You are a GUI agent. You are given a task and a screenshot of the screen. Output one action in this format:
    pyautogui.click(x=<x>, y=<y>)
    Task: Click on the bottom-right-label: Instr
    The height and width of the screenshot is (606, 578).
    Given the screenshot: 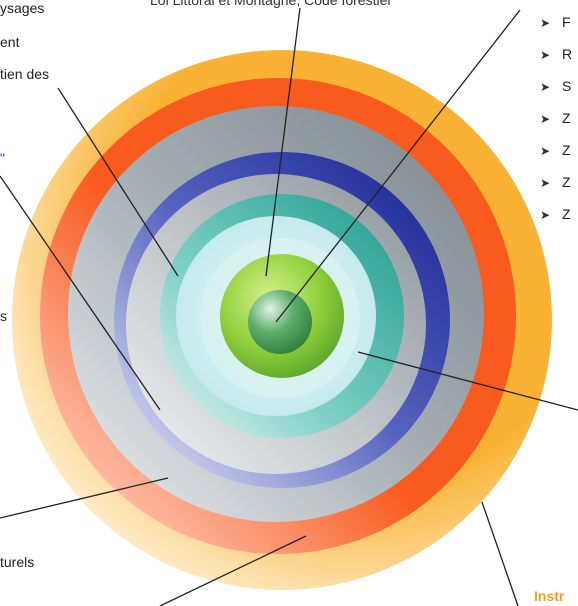 What is the action you would take?
    pyautogui.click(x=549, y=596)
    